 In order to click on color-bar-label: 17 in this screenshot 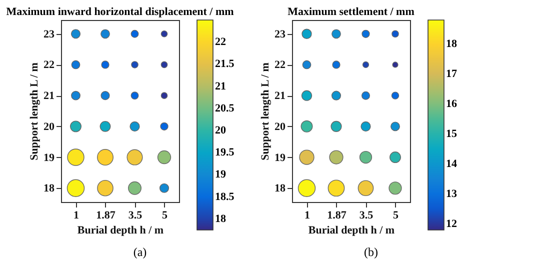, I will do `click(452, 74)`.